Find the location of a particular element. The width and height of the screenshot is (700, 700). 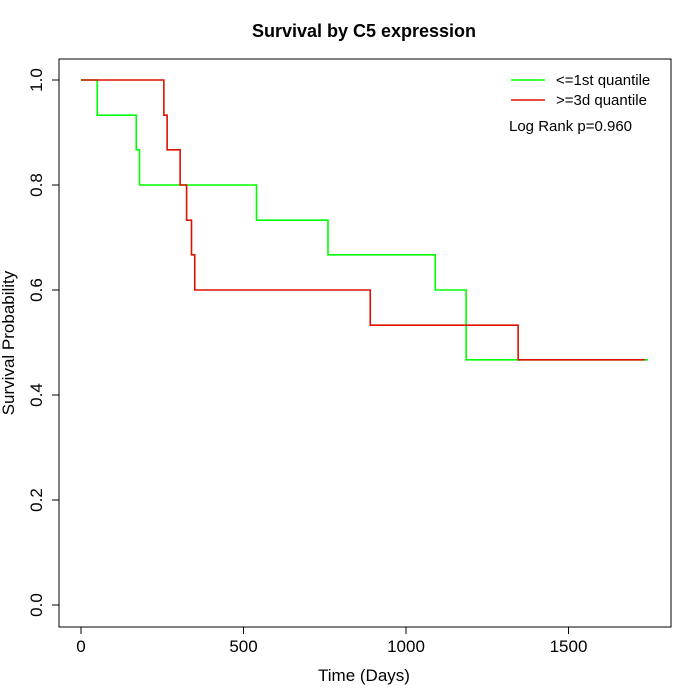

log-rank-annotation: Log Rank p=0.960 is located at coordinates (570, 126).